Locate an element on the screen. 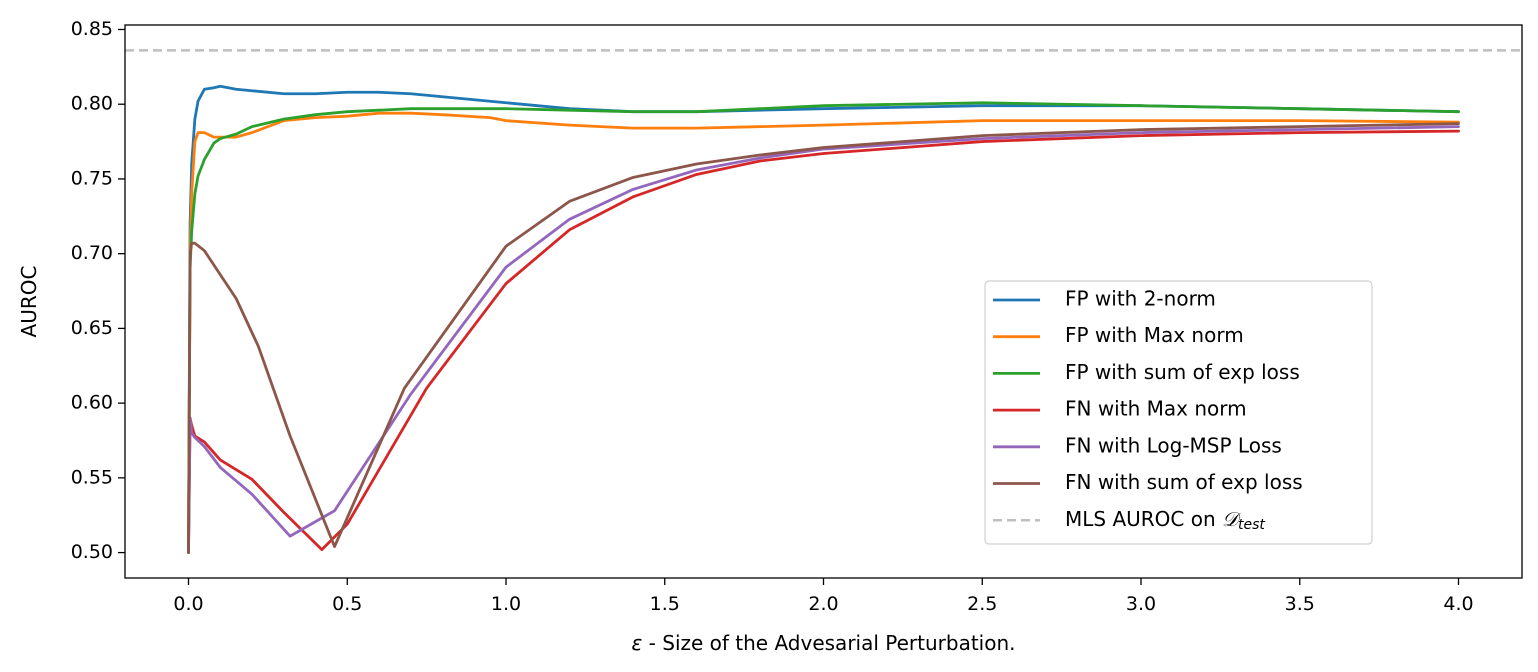 The height and width of the screenshot is (672, 1538). y-tick-label: 0.65 is located at coordinates (92, 328).